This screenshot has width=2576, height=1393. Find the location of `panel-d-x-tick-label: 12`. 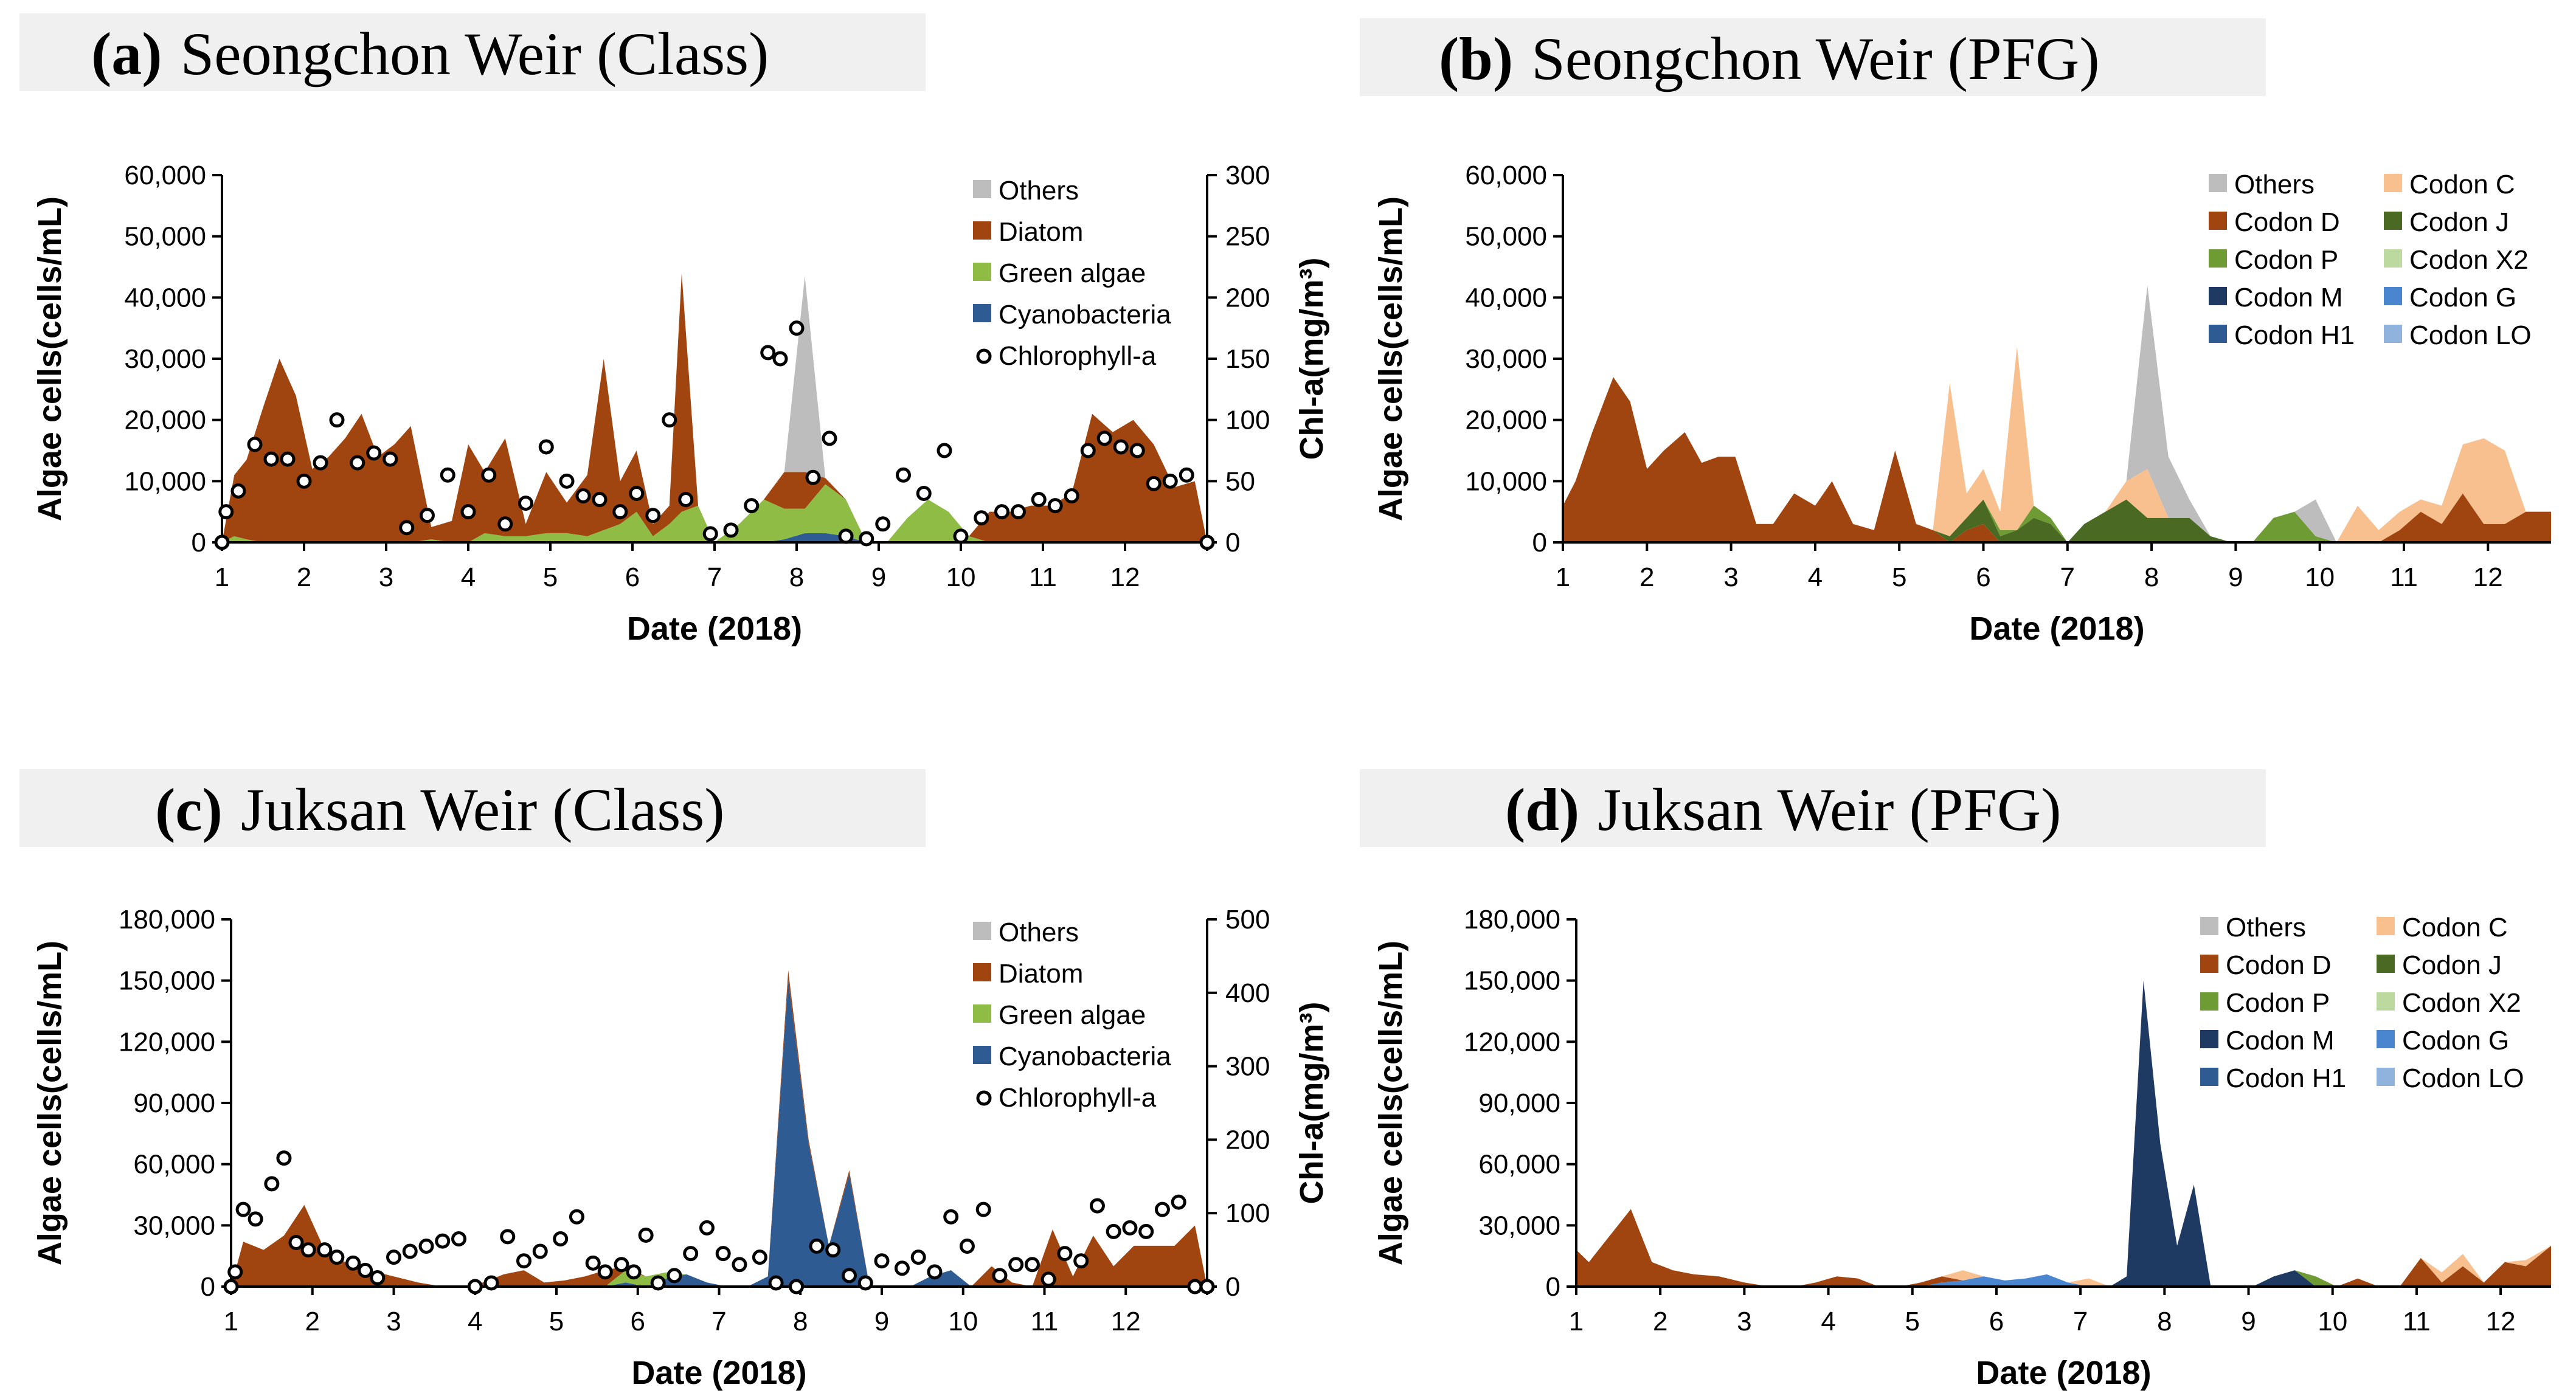

panel-d-x-tick-label: 12 is located at coordinates (2501, 1321).